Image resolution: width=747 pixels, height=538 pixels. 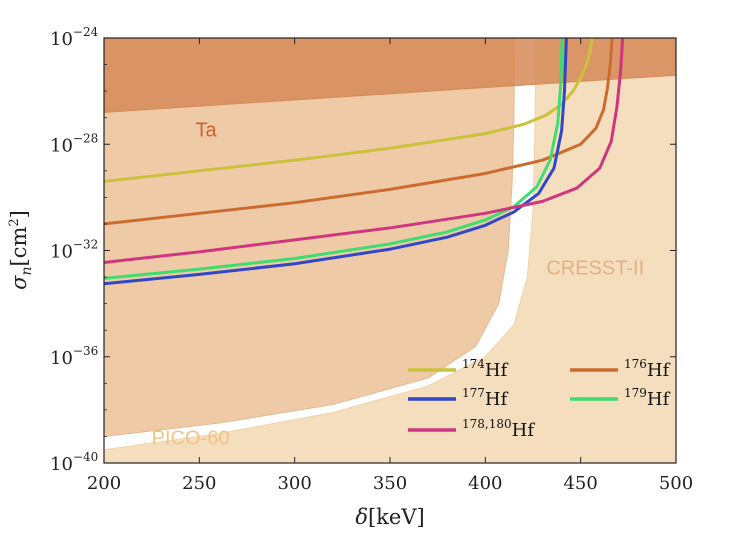 I want to click on x-tick-label: 250, so click(x=199, y=483).